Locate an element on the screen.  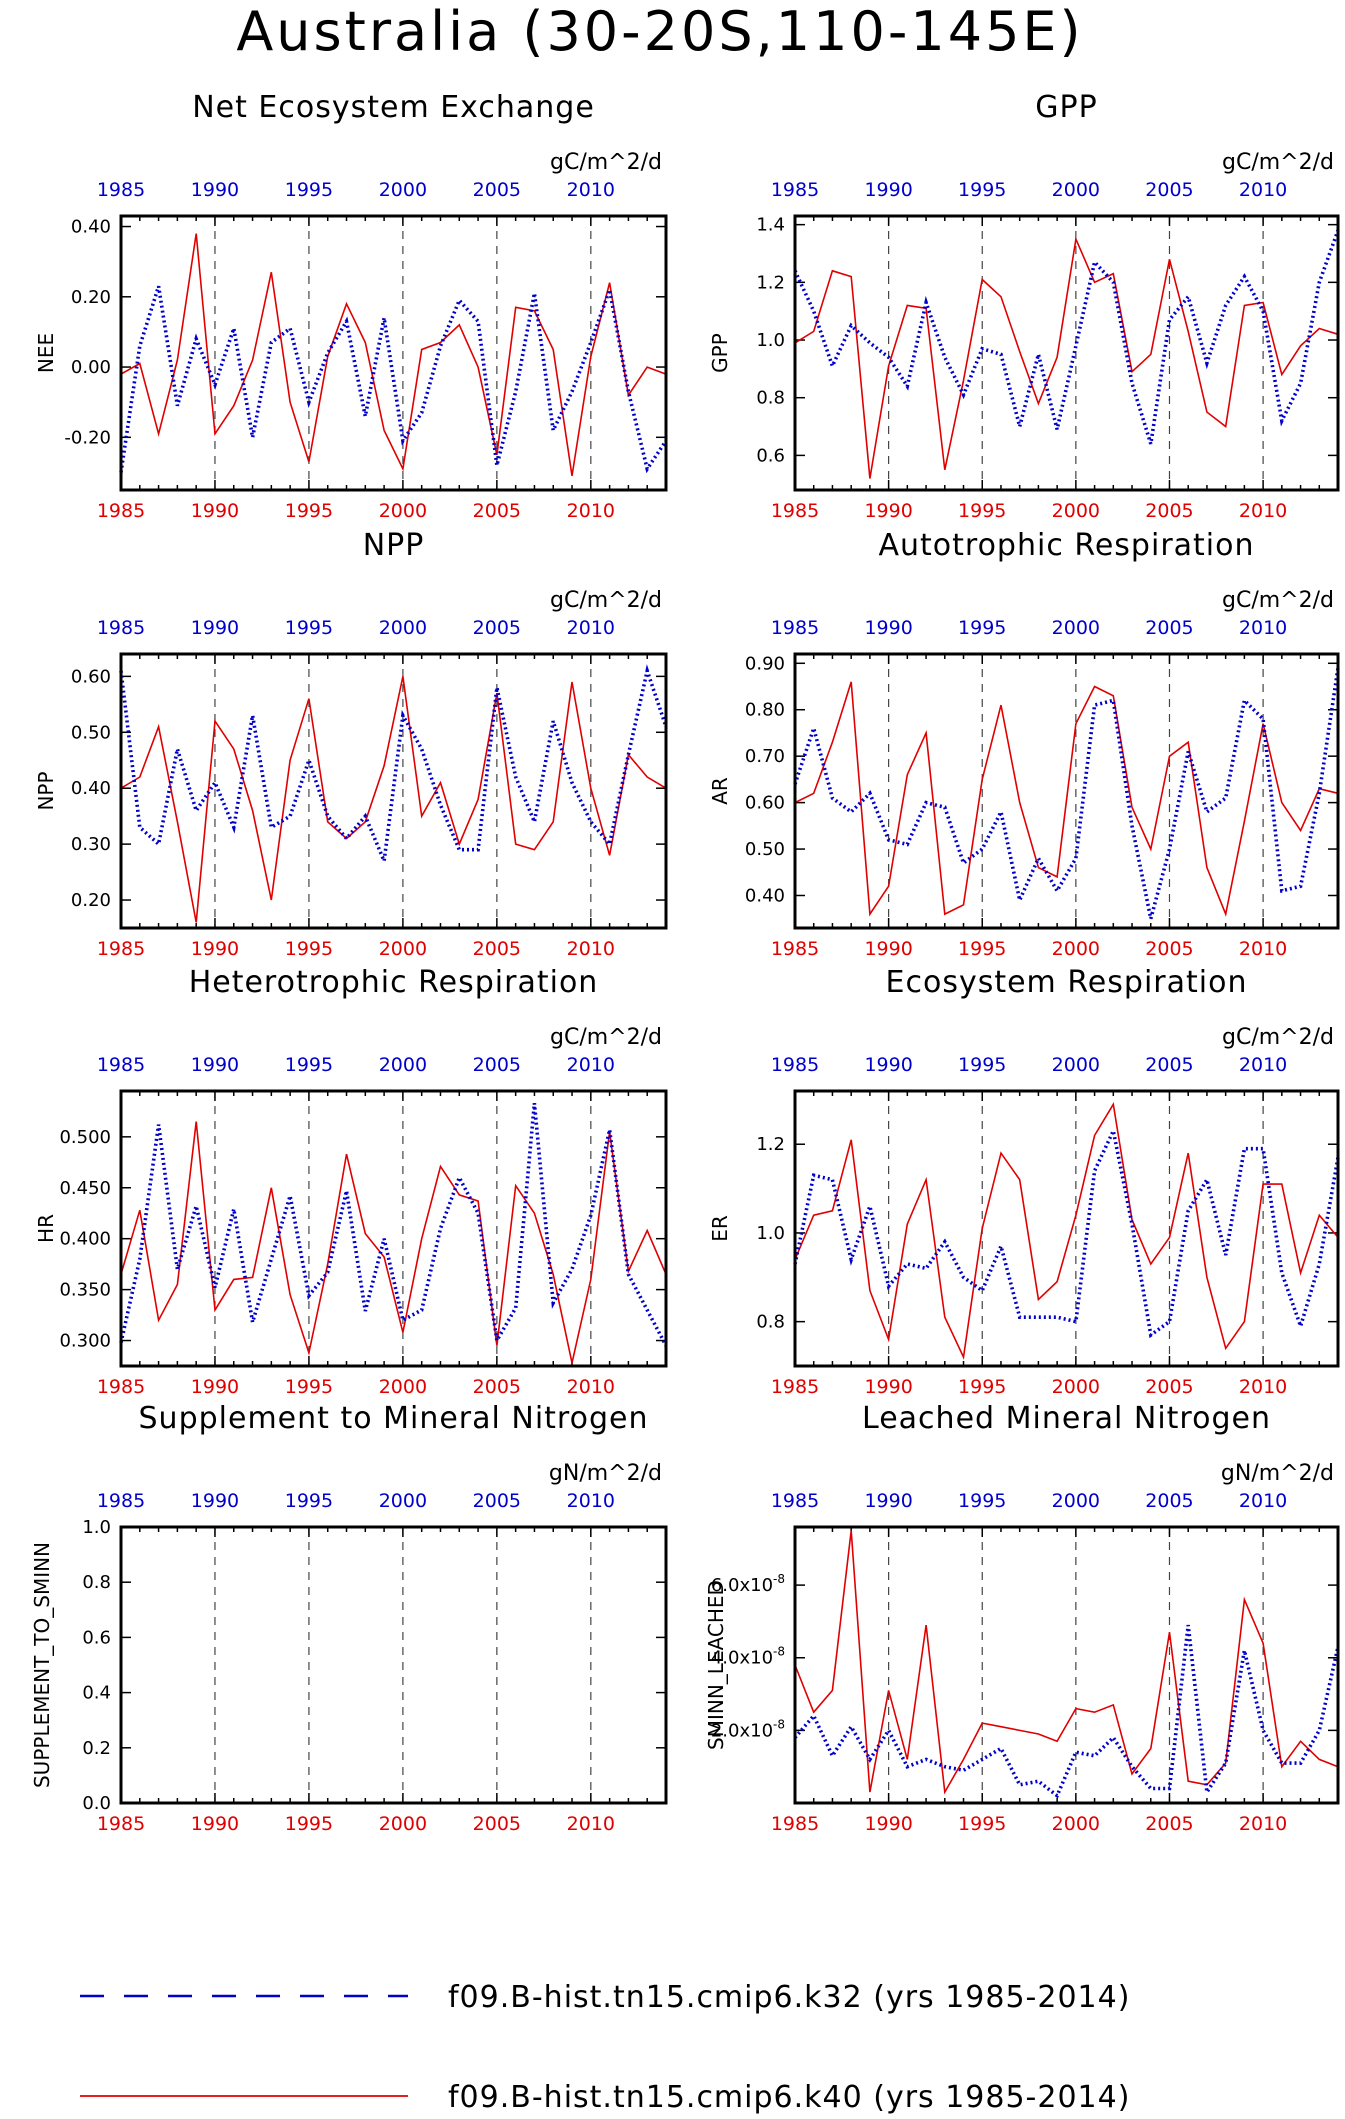
y-tick-label: 6.0x10⁻⁸ is located at coordinates (748, 1584).